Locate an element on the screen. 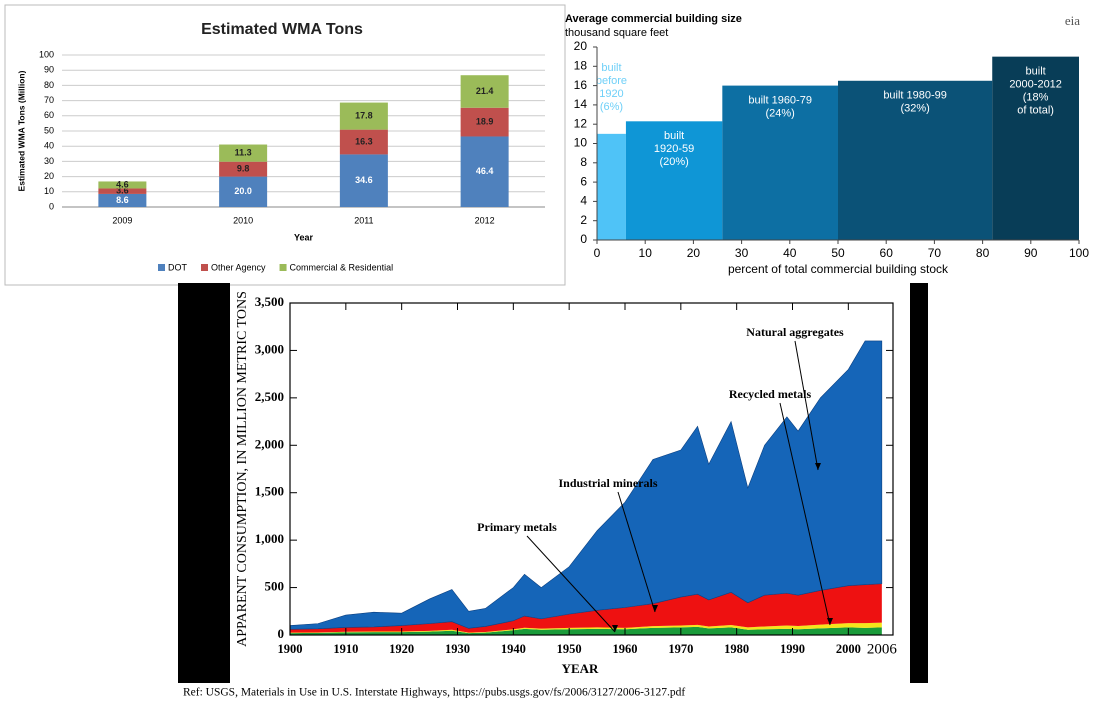  x-tick-label: 1940 is located at coordinates (513, 649).